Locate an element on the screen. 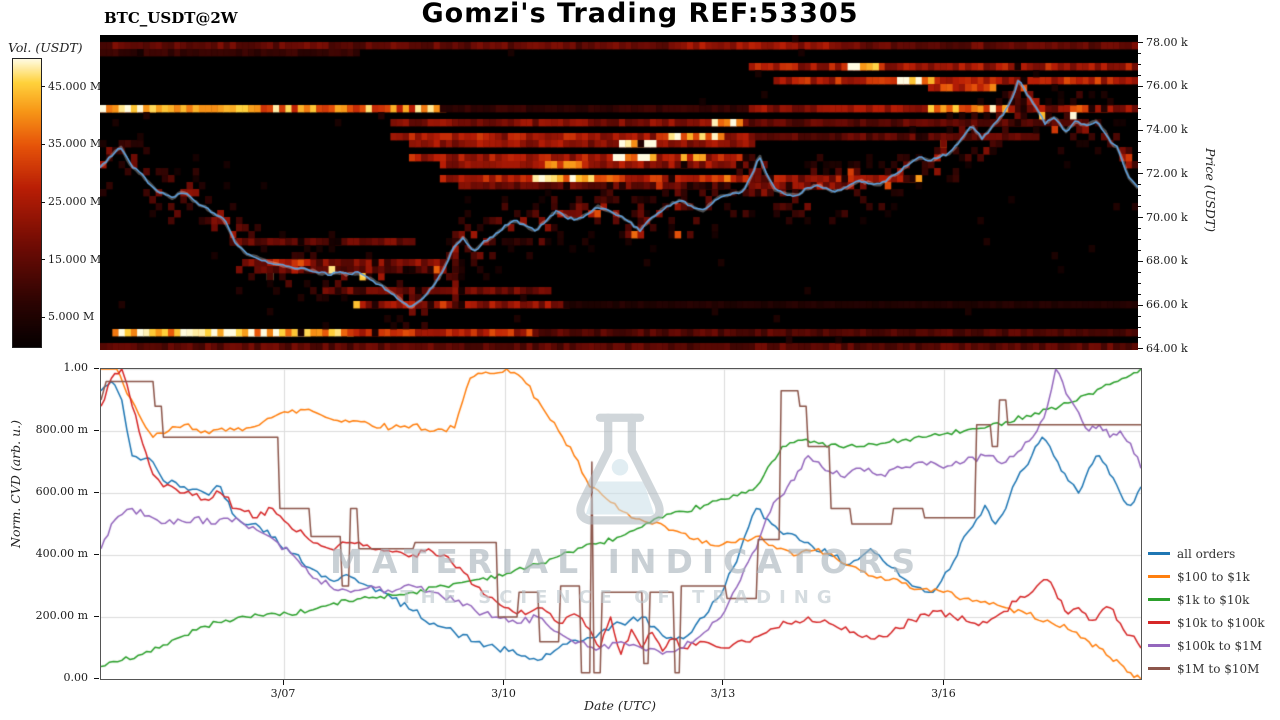  cvd-y-tick-label: 200.00 m is located at coordinates (61, 615).